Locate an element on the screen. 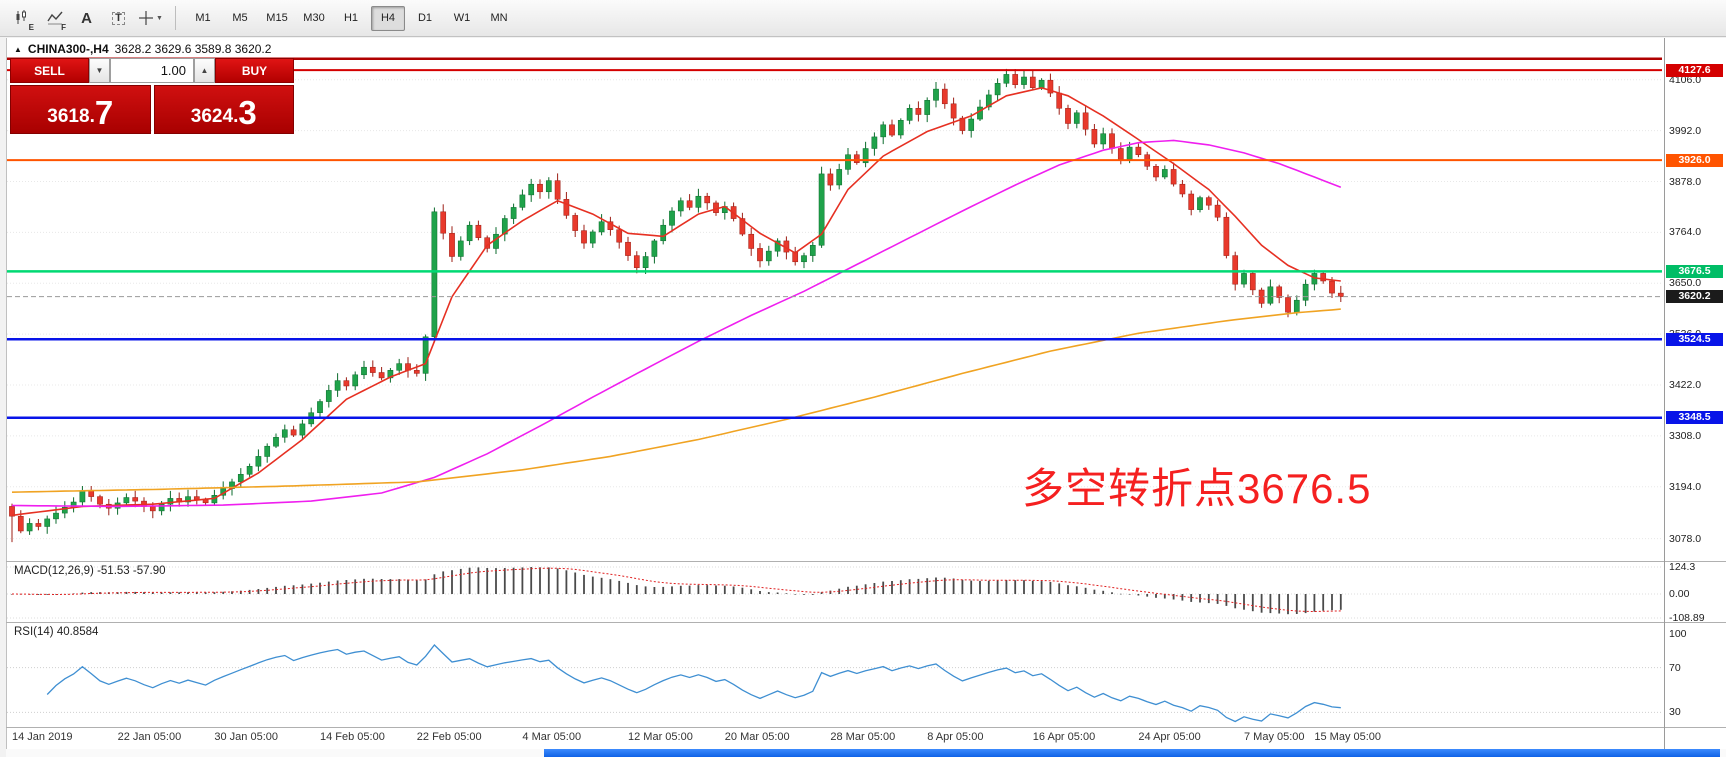  timeframe-button-mn: MN is located at coordinates (499, 18).